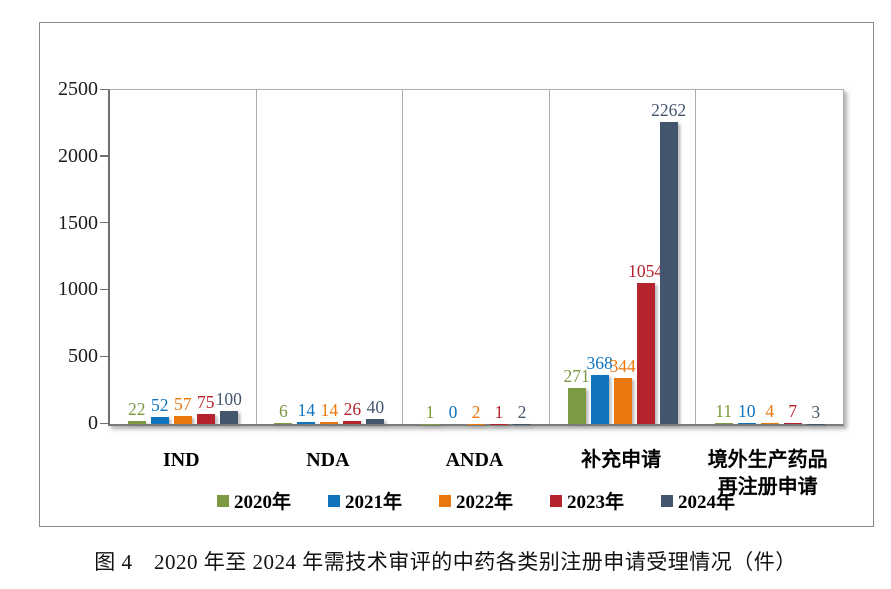 The height and width of the screenshot is (589, 891). I want to click on legend-item: 2020年, so click(253, 500).